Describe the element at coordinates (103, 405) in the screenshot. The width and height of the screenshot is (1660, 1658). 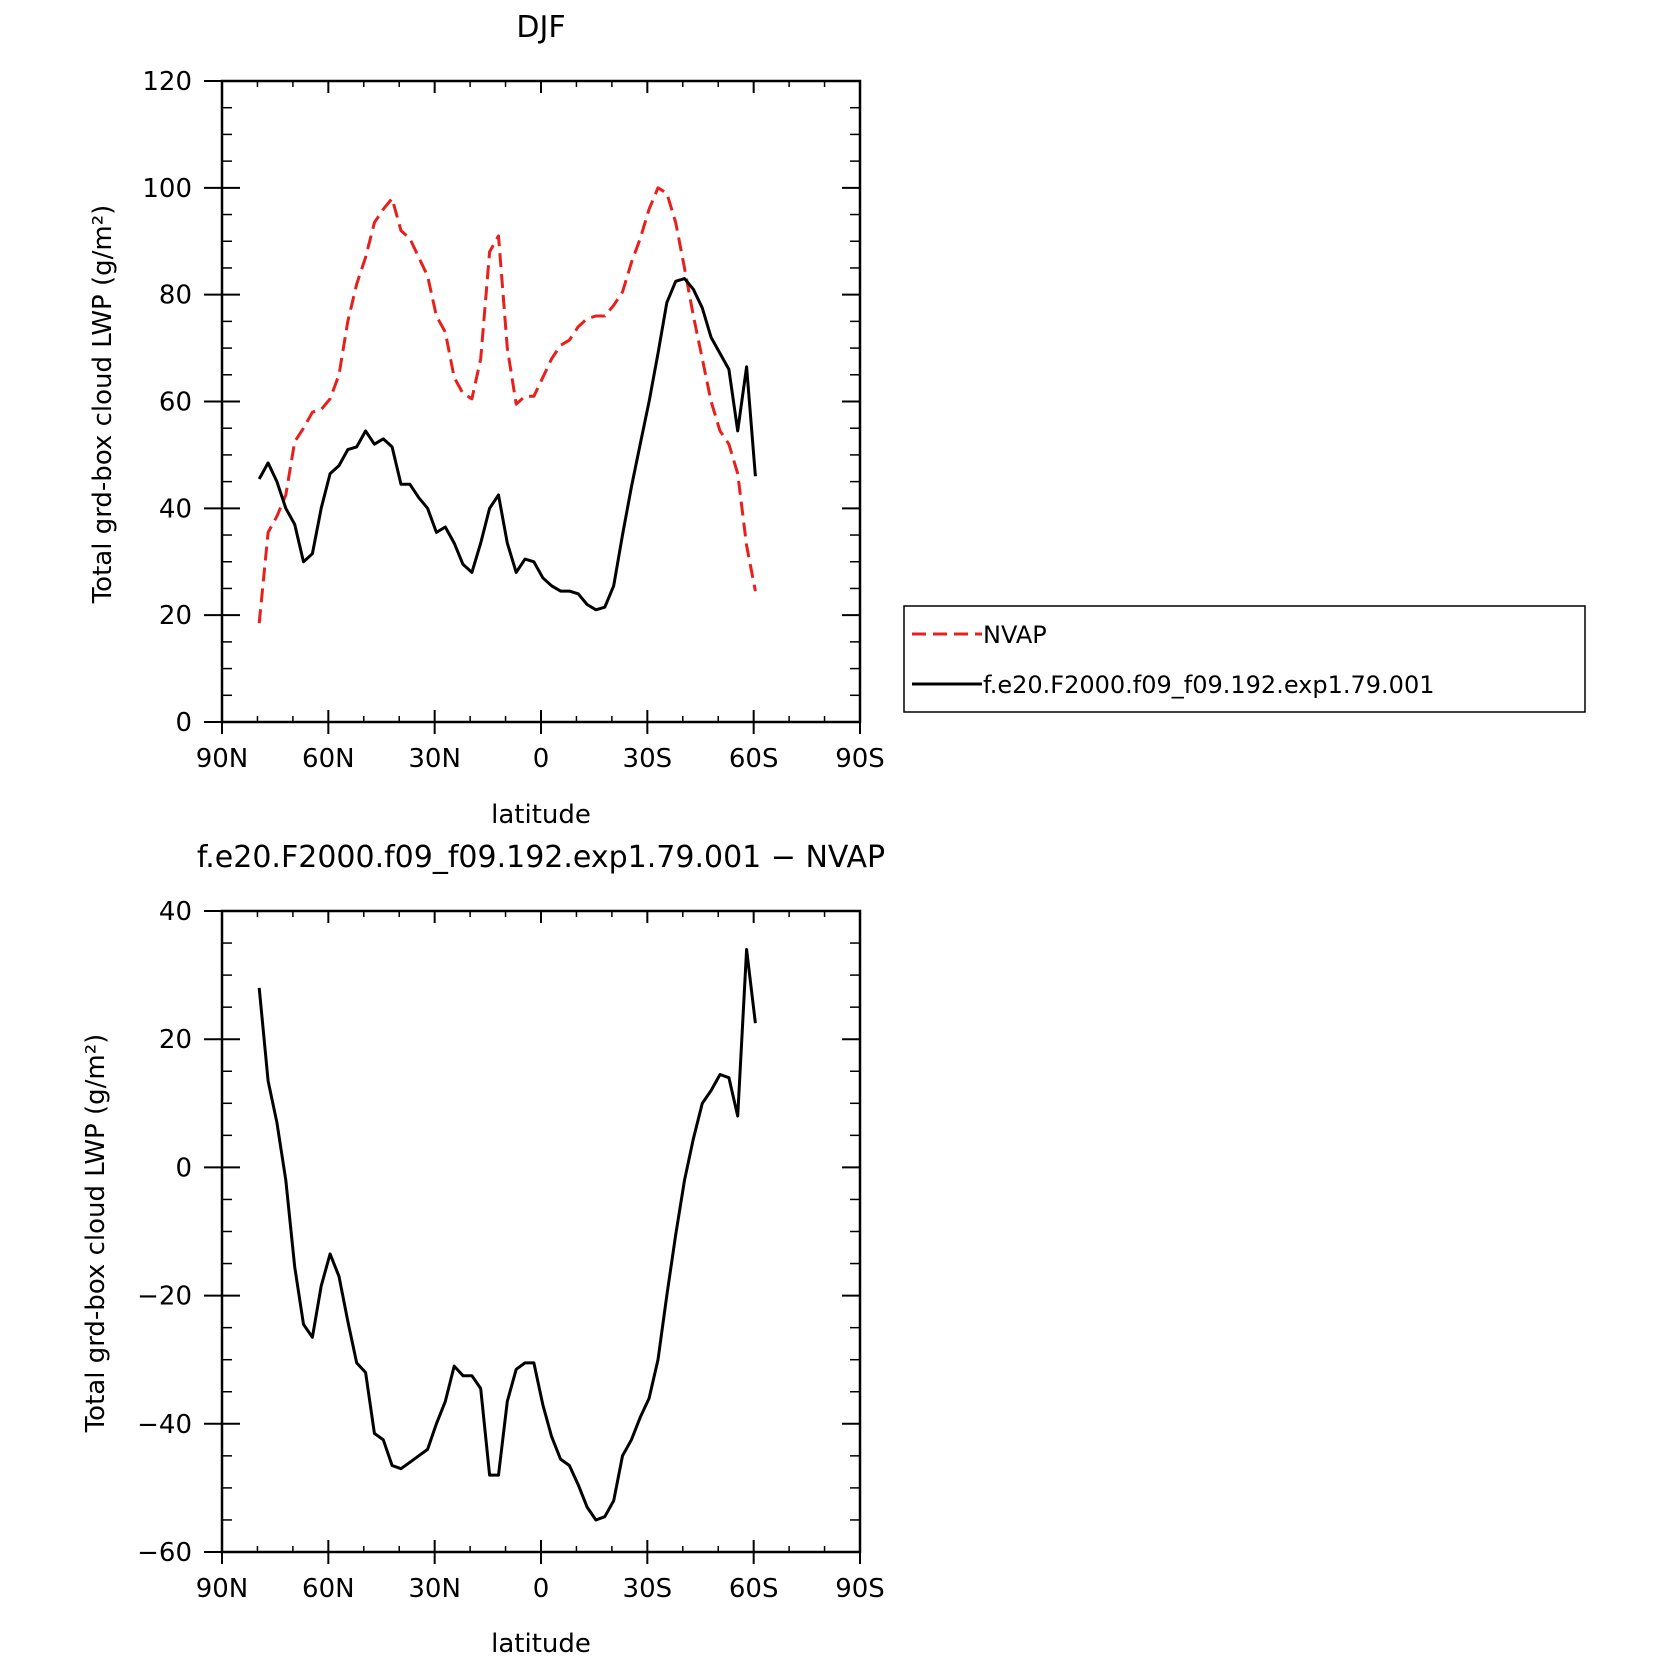
I see `top-y-axis-title: Total grd-box cloud LWP (g/m²)` at that location.